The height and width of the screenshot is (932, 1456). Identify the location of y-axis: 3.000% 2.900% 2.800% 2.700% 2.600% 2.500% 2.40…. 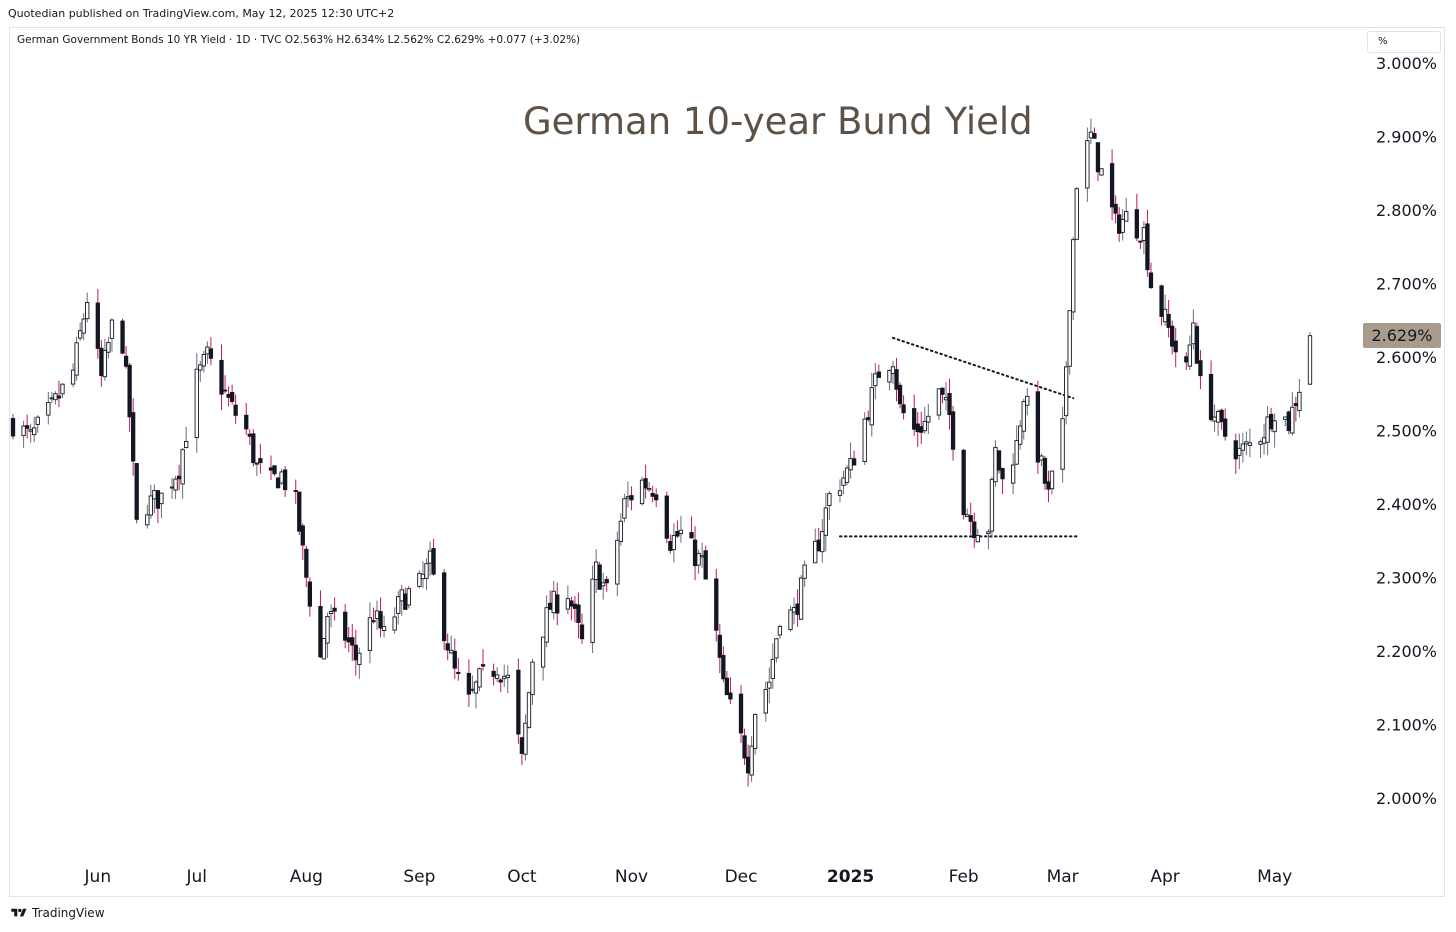
(1406, 431).